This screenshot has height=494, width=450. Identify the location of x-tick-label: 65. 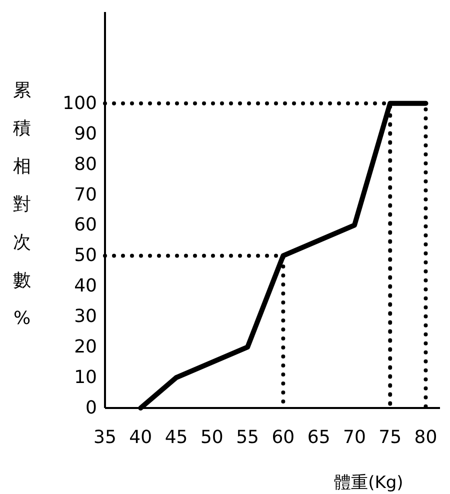
(318, 437).